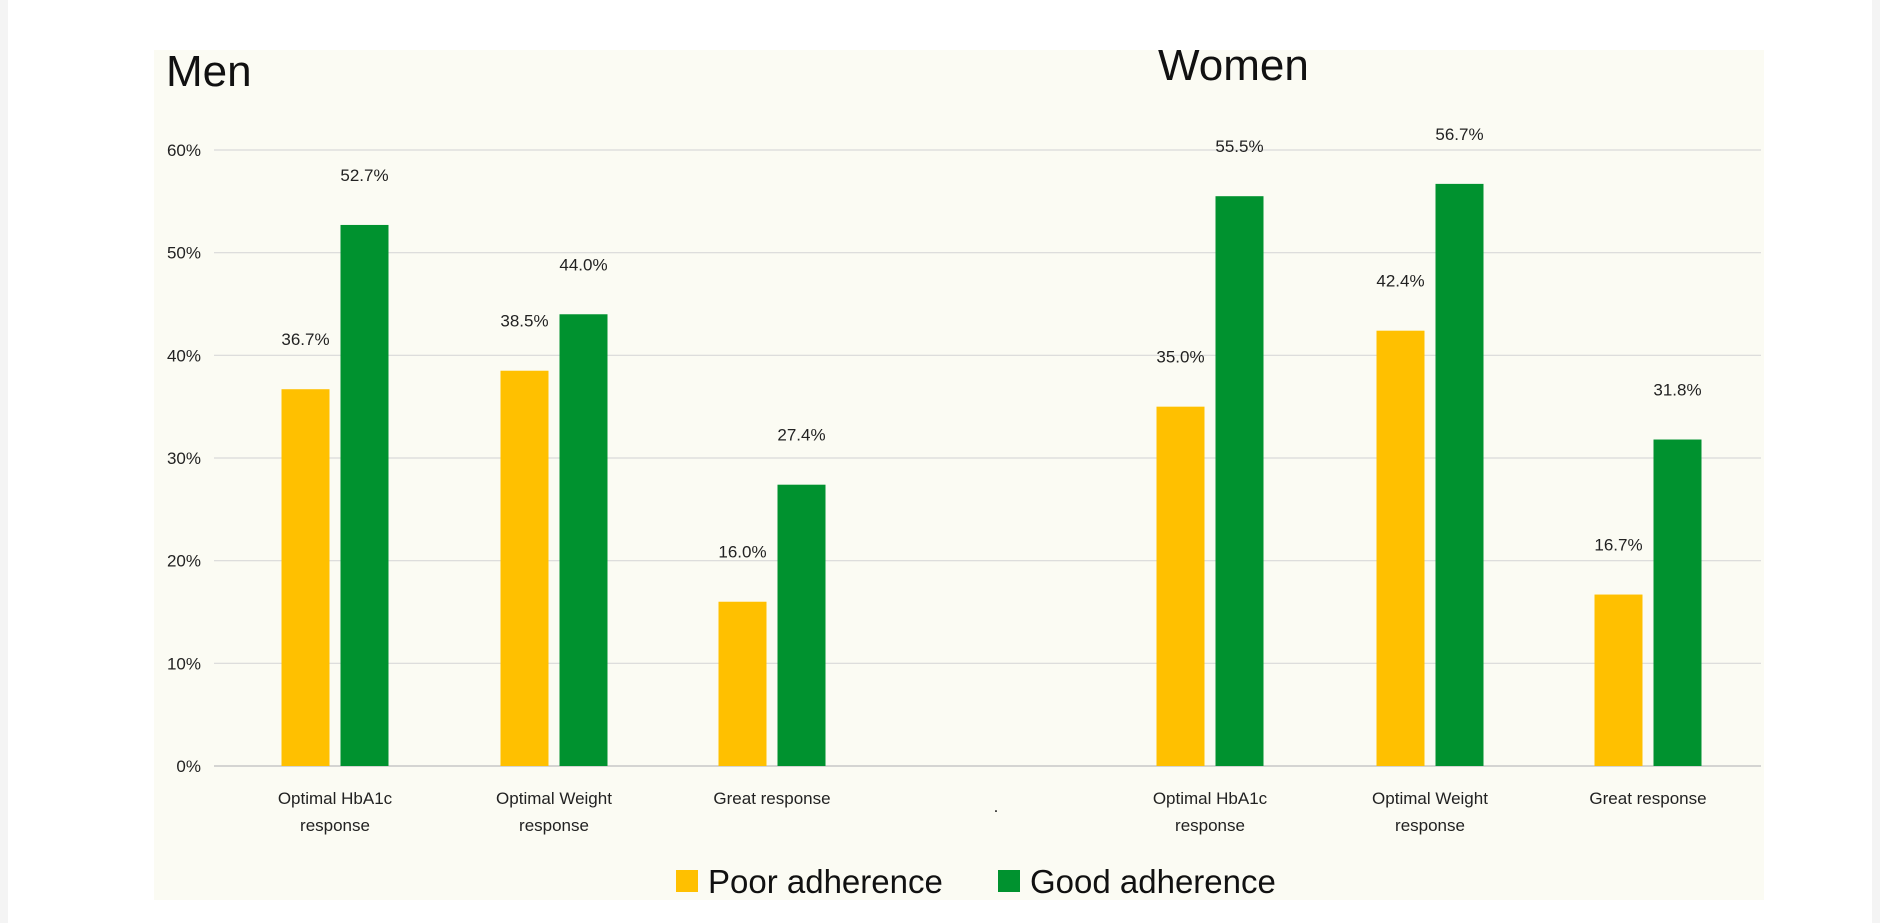 The width and height of the screenshot is (1880, 923). Describe the element at coordinates (1459, 134) in the screenshot. I see `data-label: 56.7%` at that location.